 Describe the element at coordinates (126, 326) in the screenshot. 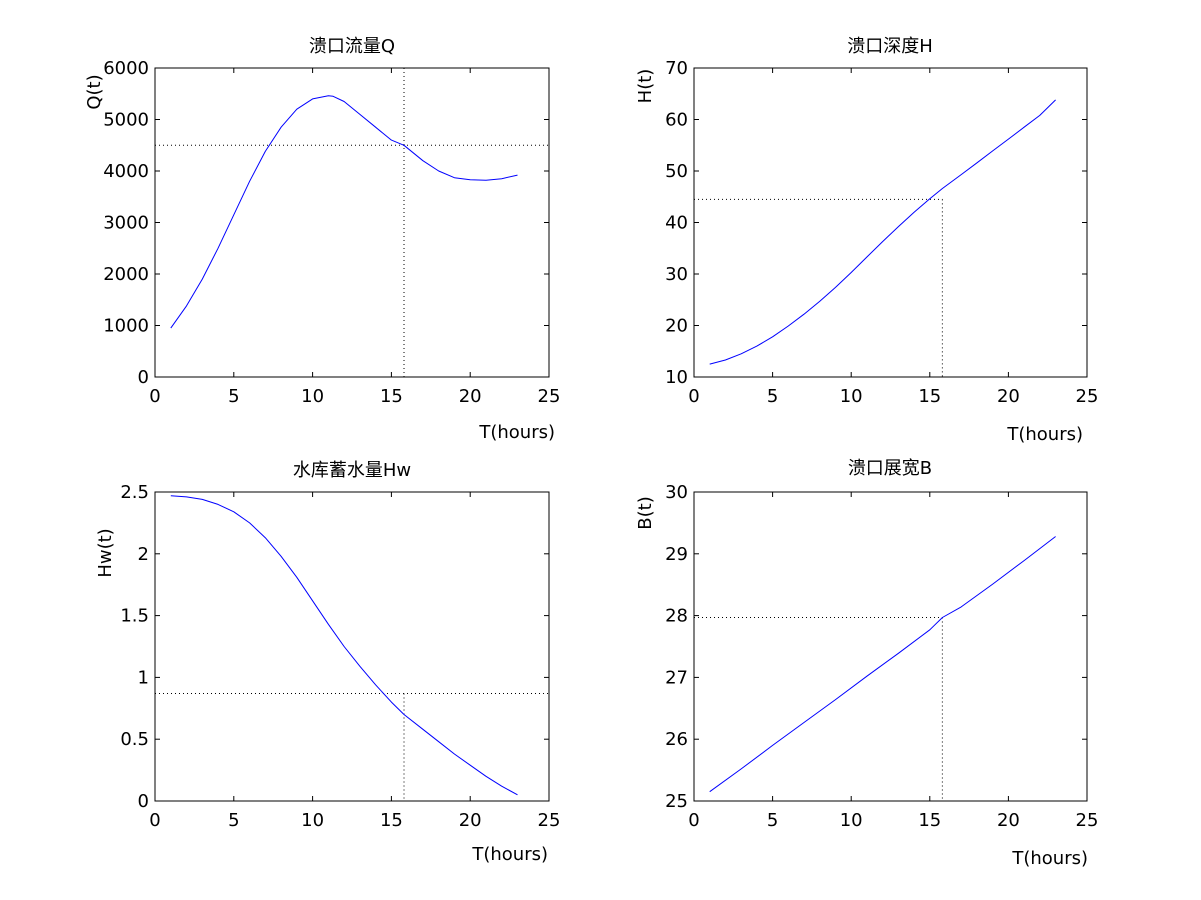

I see `y-tick-label: 1000` at that location.